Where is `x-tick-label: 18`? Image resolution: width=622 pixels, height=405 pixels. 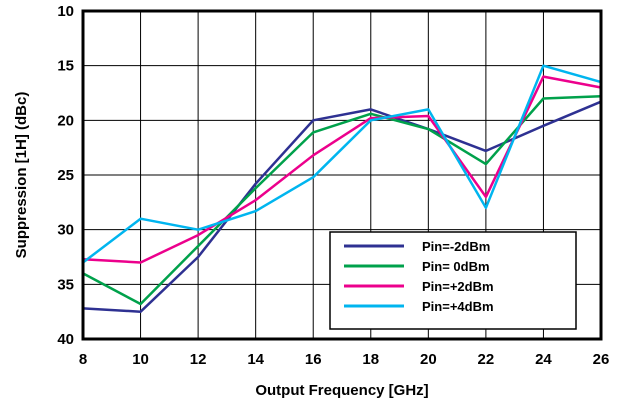
x-tick-label: 18 is located at coordinates (370, 359).